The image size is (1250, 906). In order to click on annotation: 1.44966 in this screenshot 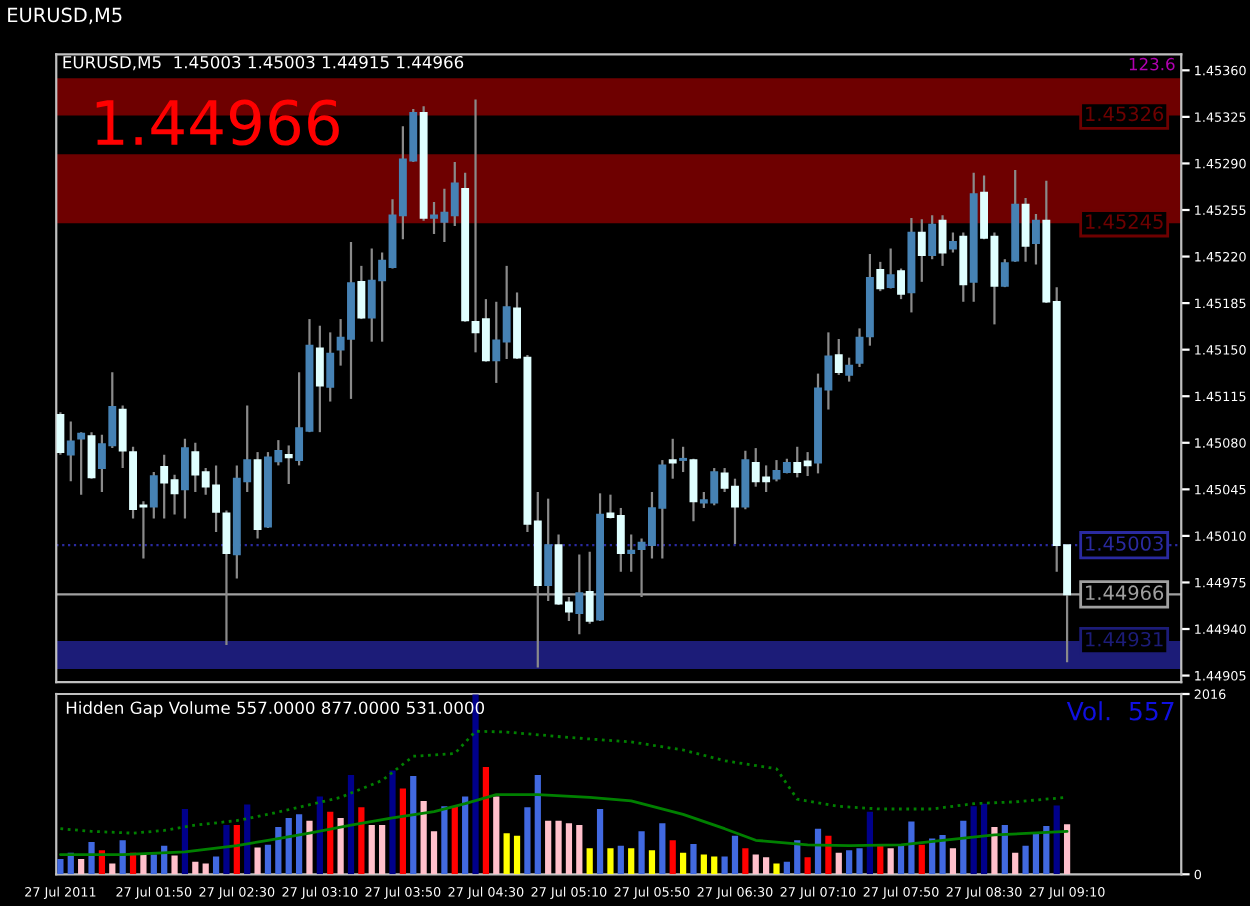, I will do `click(217, 122)`.